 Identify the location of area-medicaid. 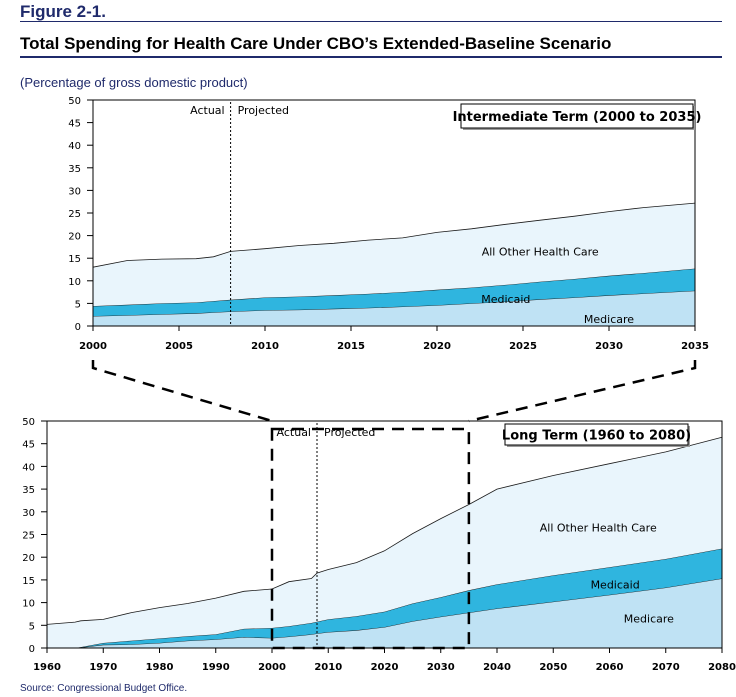
(394, 292).